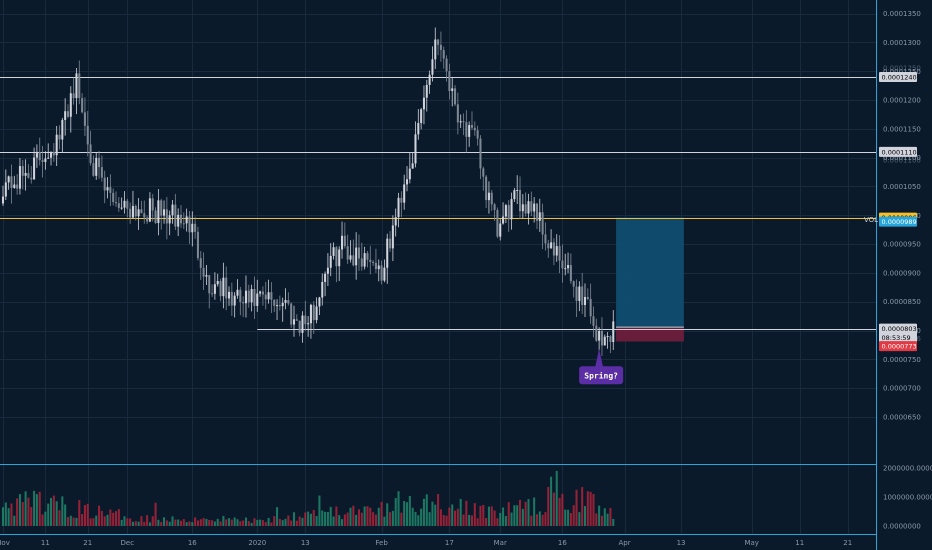  What do you see at coordinates (601, 375) in the screenshot?
I see `callout-box` at bounding box center [601, 375].